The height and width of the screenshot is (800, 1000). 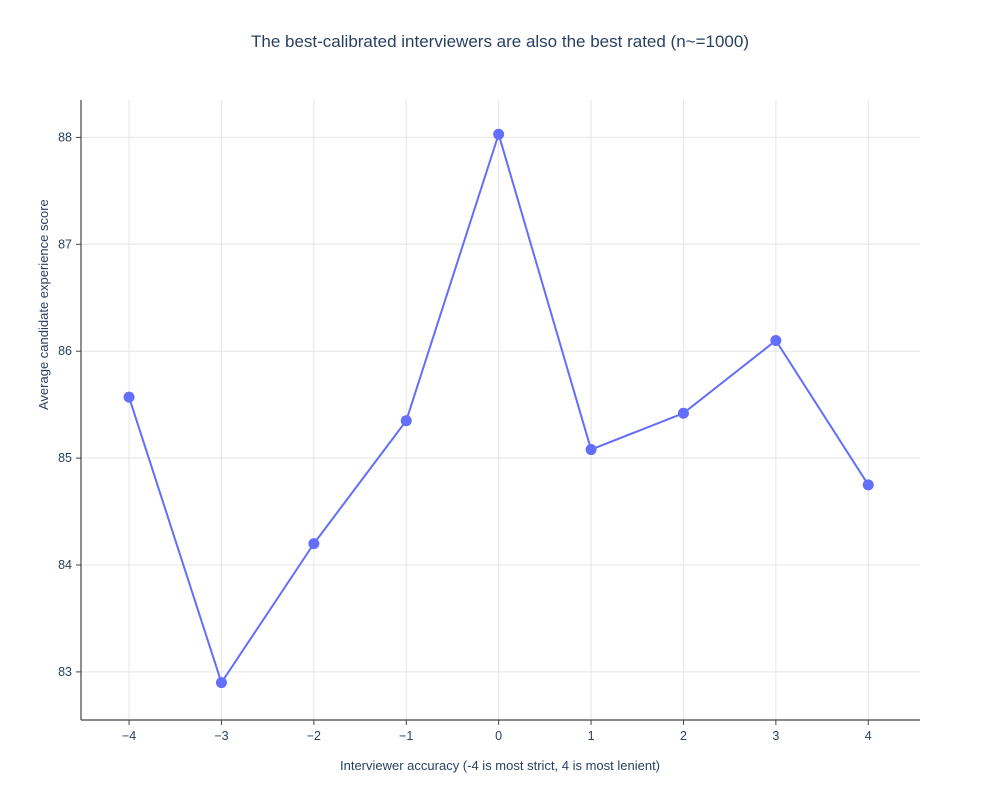 What do you see at coordinates (775, 736) in the screenshot?
I see `x-tick-label: 3` at bounding box center [775, 736].